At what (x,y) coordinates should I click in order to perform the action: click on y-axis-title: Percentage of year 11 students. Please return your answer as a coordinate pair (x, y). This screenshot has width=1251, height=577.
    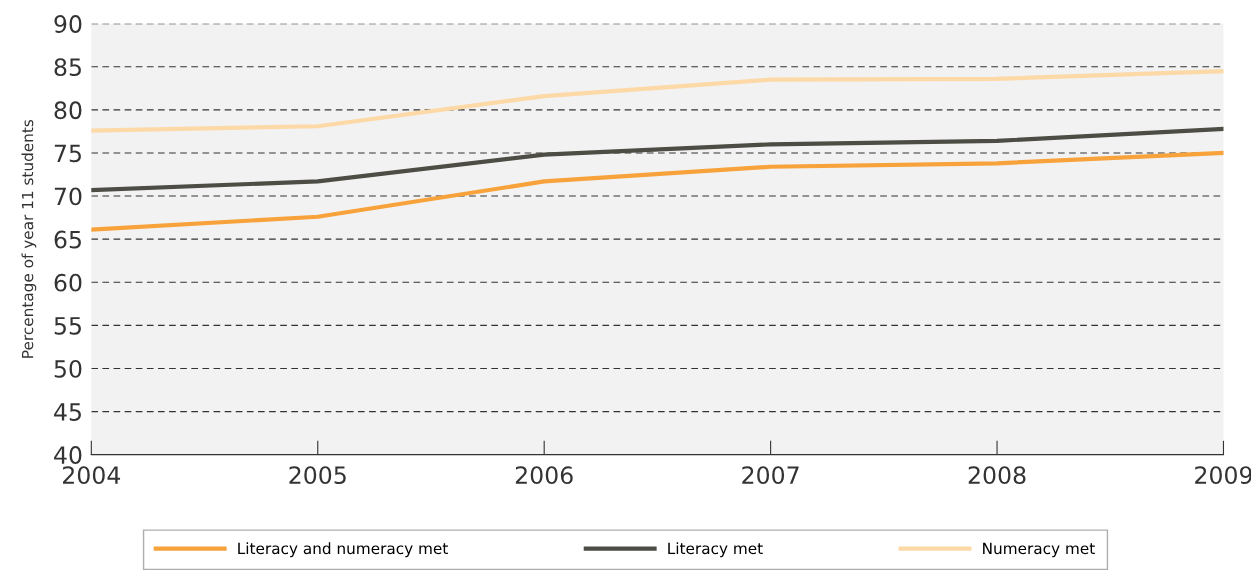
    Looking at the image, I should click on (29, 238).